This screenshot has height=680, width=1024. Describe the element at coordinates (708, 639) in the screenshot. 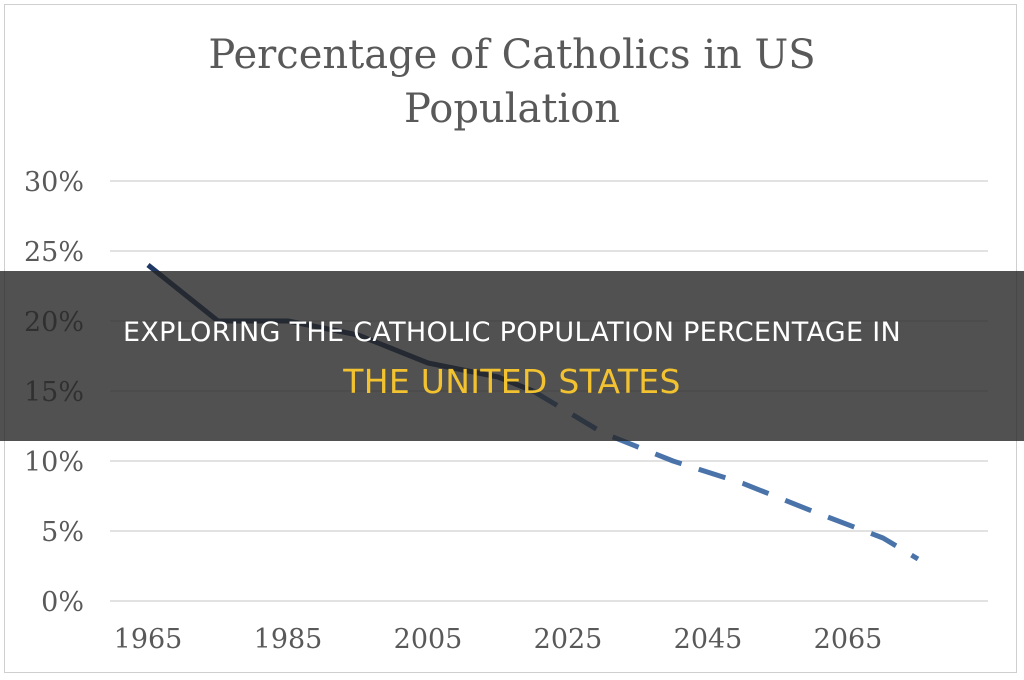

I see `x-tick-label: 2045` at that location.